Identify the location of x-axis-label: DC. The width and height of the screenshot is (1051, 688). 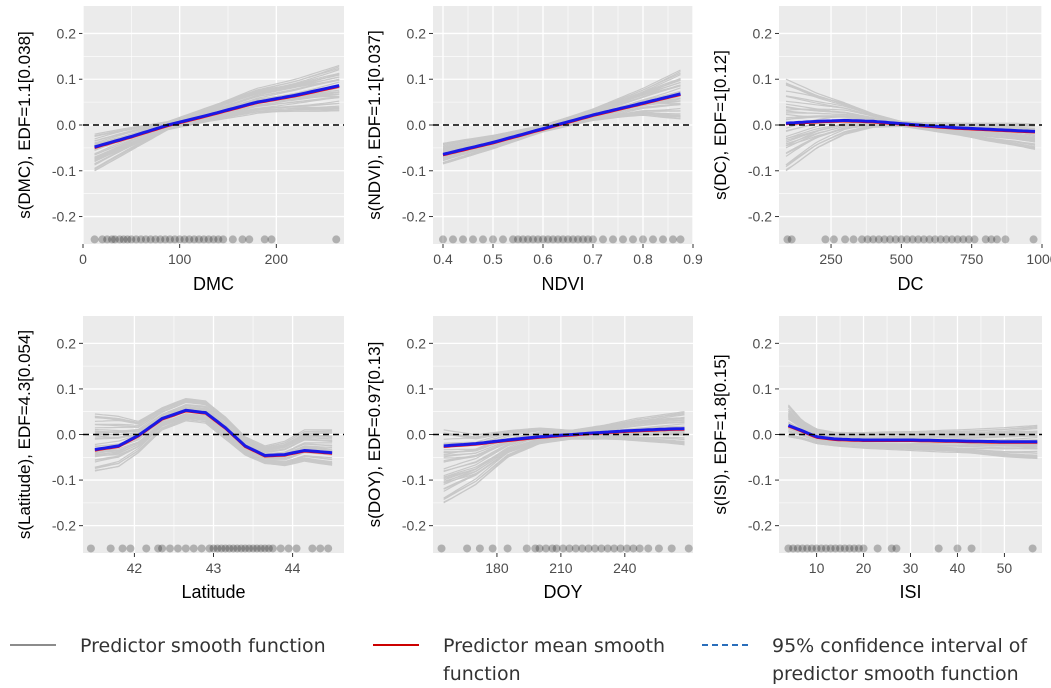
(911, 284).